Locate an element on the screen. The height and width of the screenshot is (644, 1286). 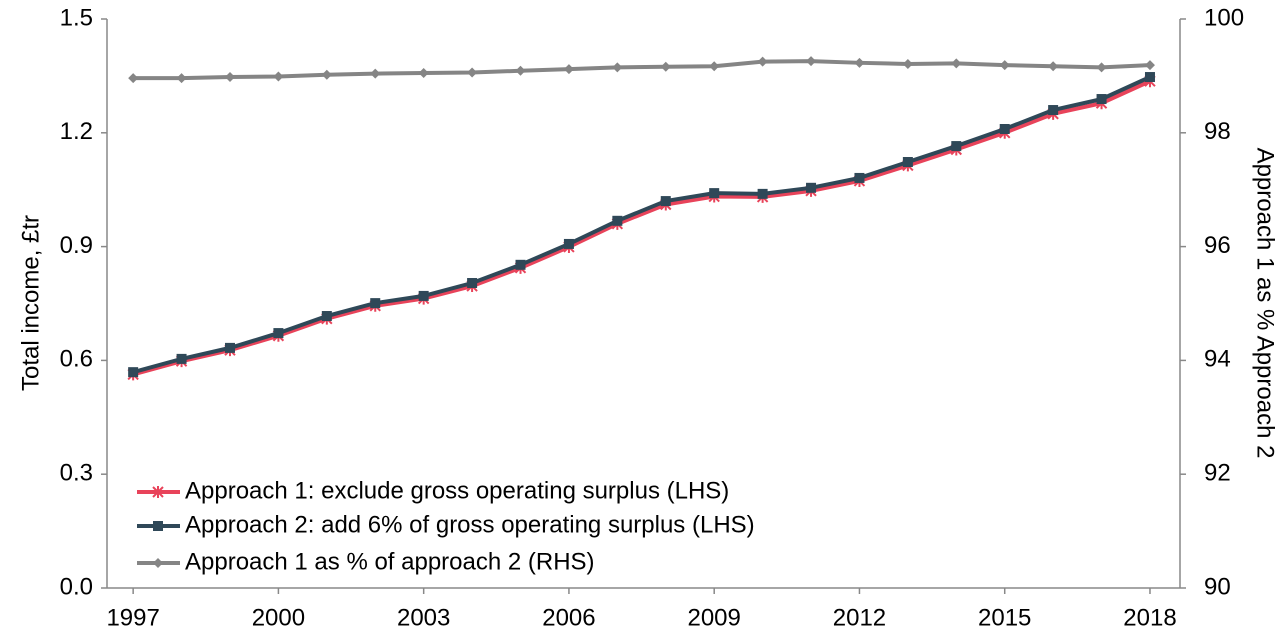
y2-tick-label: 100 is located at coordinates (1224, 17).